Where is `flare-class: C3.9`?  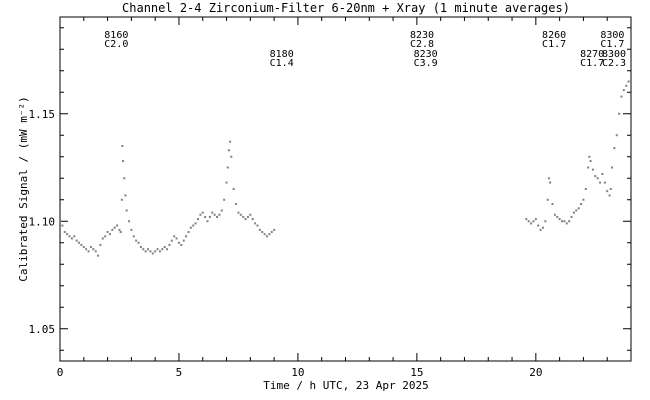 flare-class: C3.9 is located at coordinates (426, 63).